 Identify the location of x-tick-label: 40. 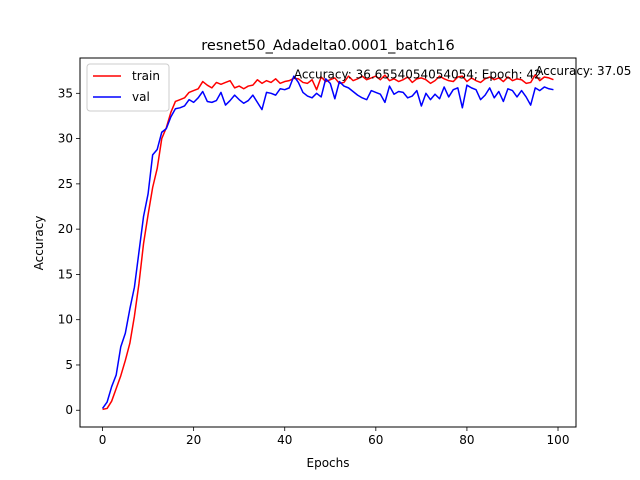
(284, 440).